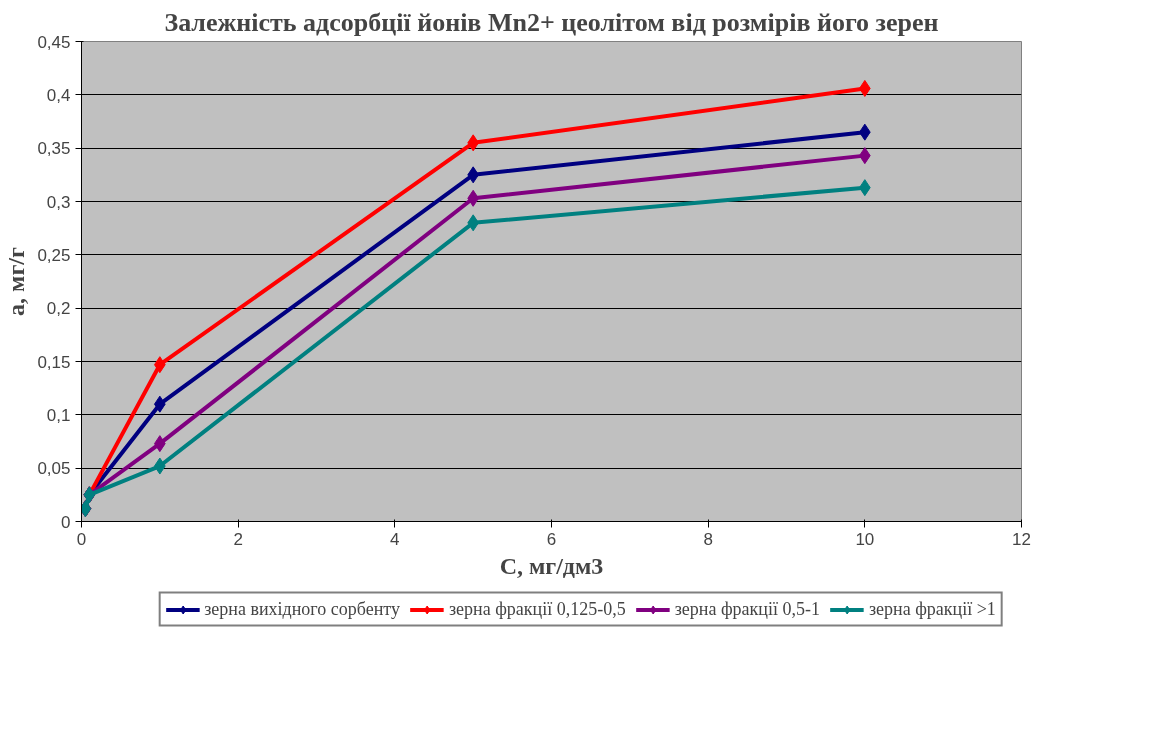 This screenshot has width=1162, height=745. I want to click on y-tick-label: 0,05, so click(54, 469).